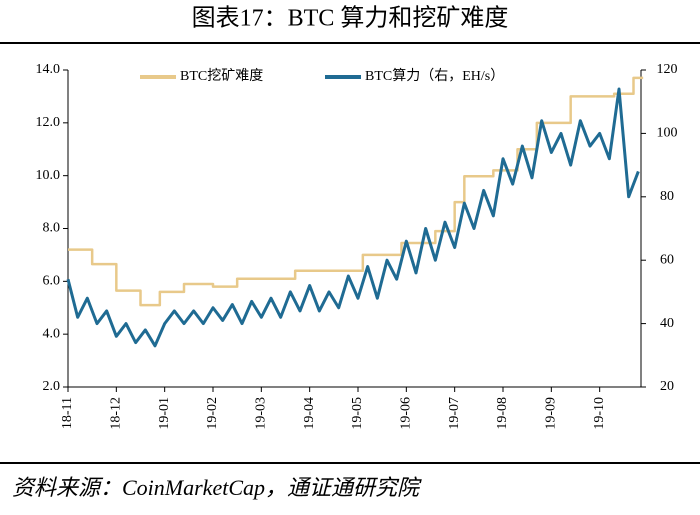 The width and height of the screenshot is (700, 515). Describe the element at coordinates (212, 413) in the screenshot. I see `x-tick-label: 19-02` at that location.